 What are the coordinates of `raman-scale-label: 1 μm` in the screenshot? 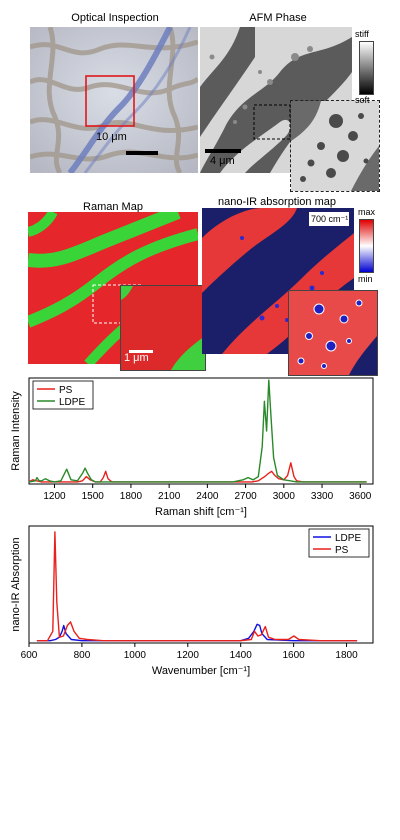 It's located at (136, 358).